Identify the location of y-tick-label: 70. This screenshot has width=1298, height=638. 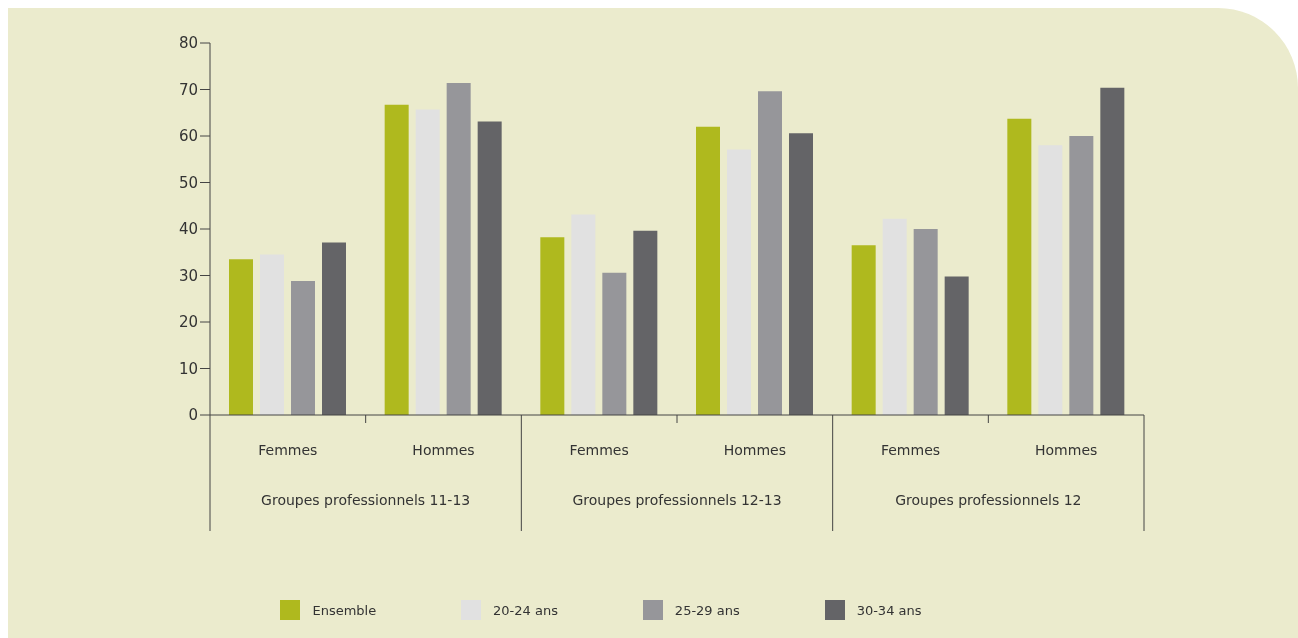
(188, 89).